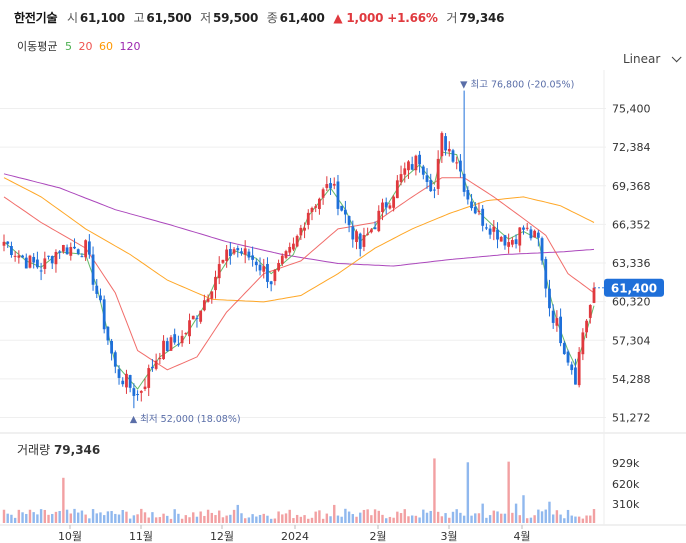 Image resolution: width=686 pixels, height=543 pixels. Describe the element at coordinates (70, 536) in the screenshot. I see `x-tick-label: 10월` at that location.